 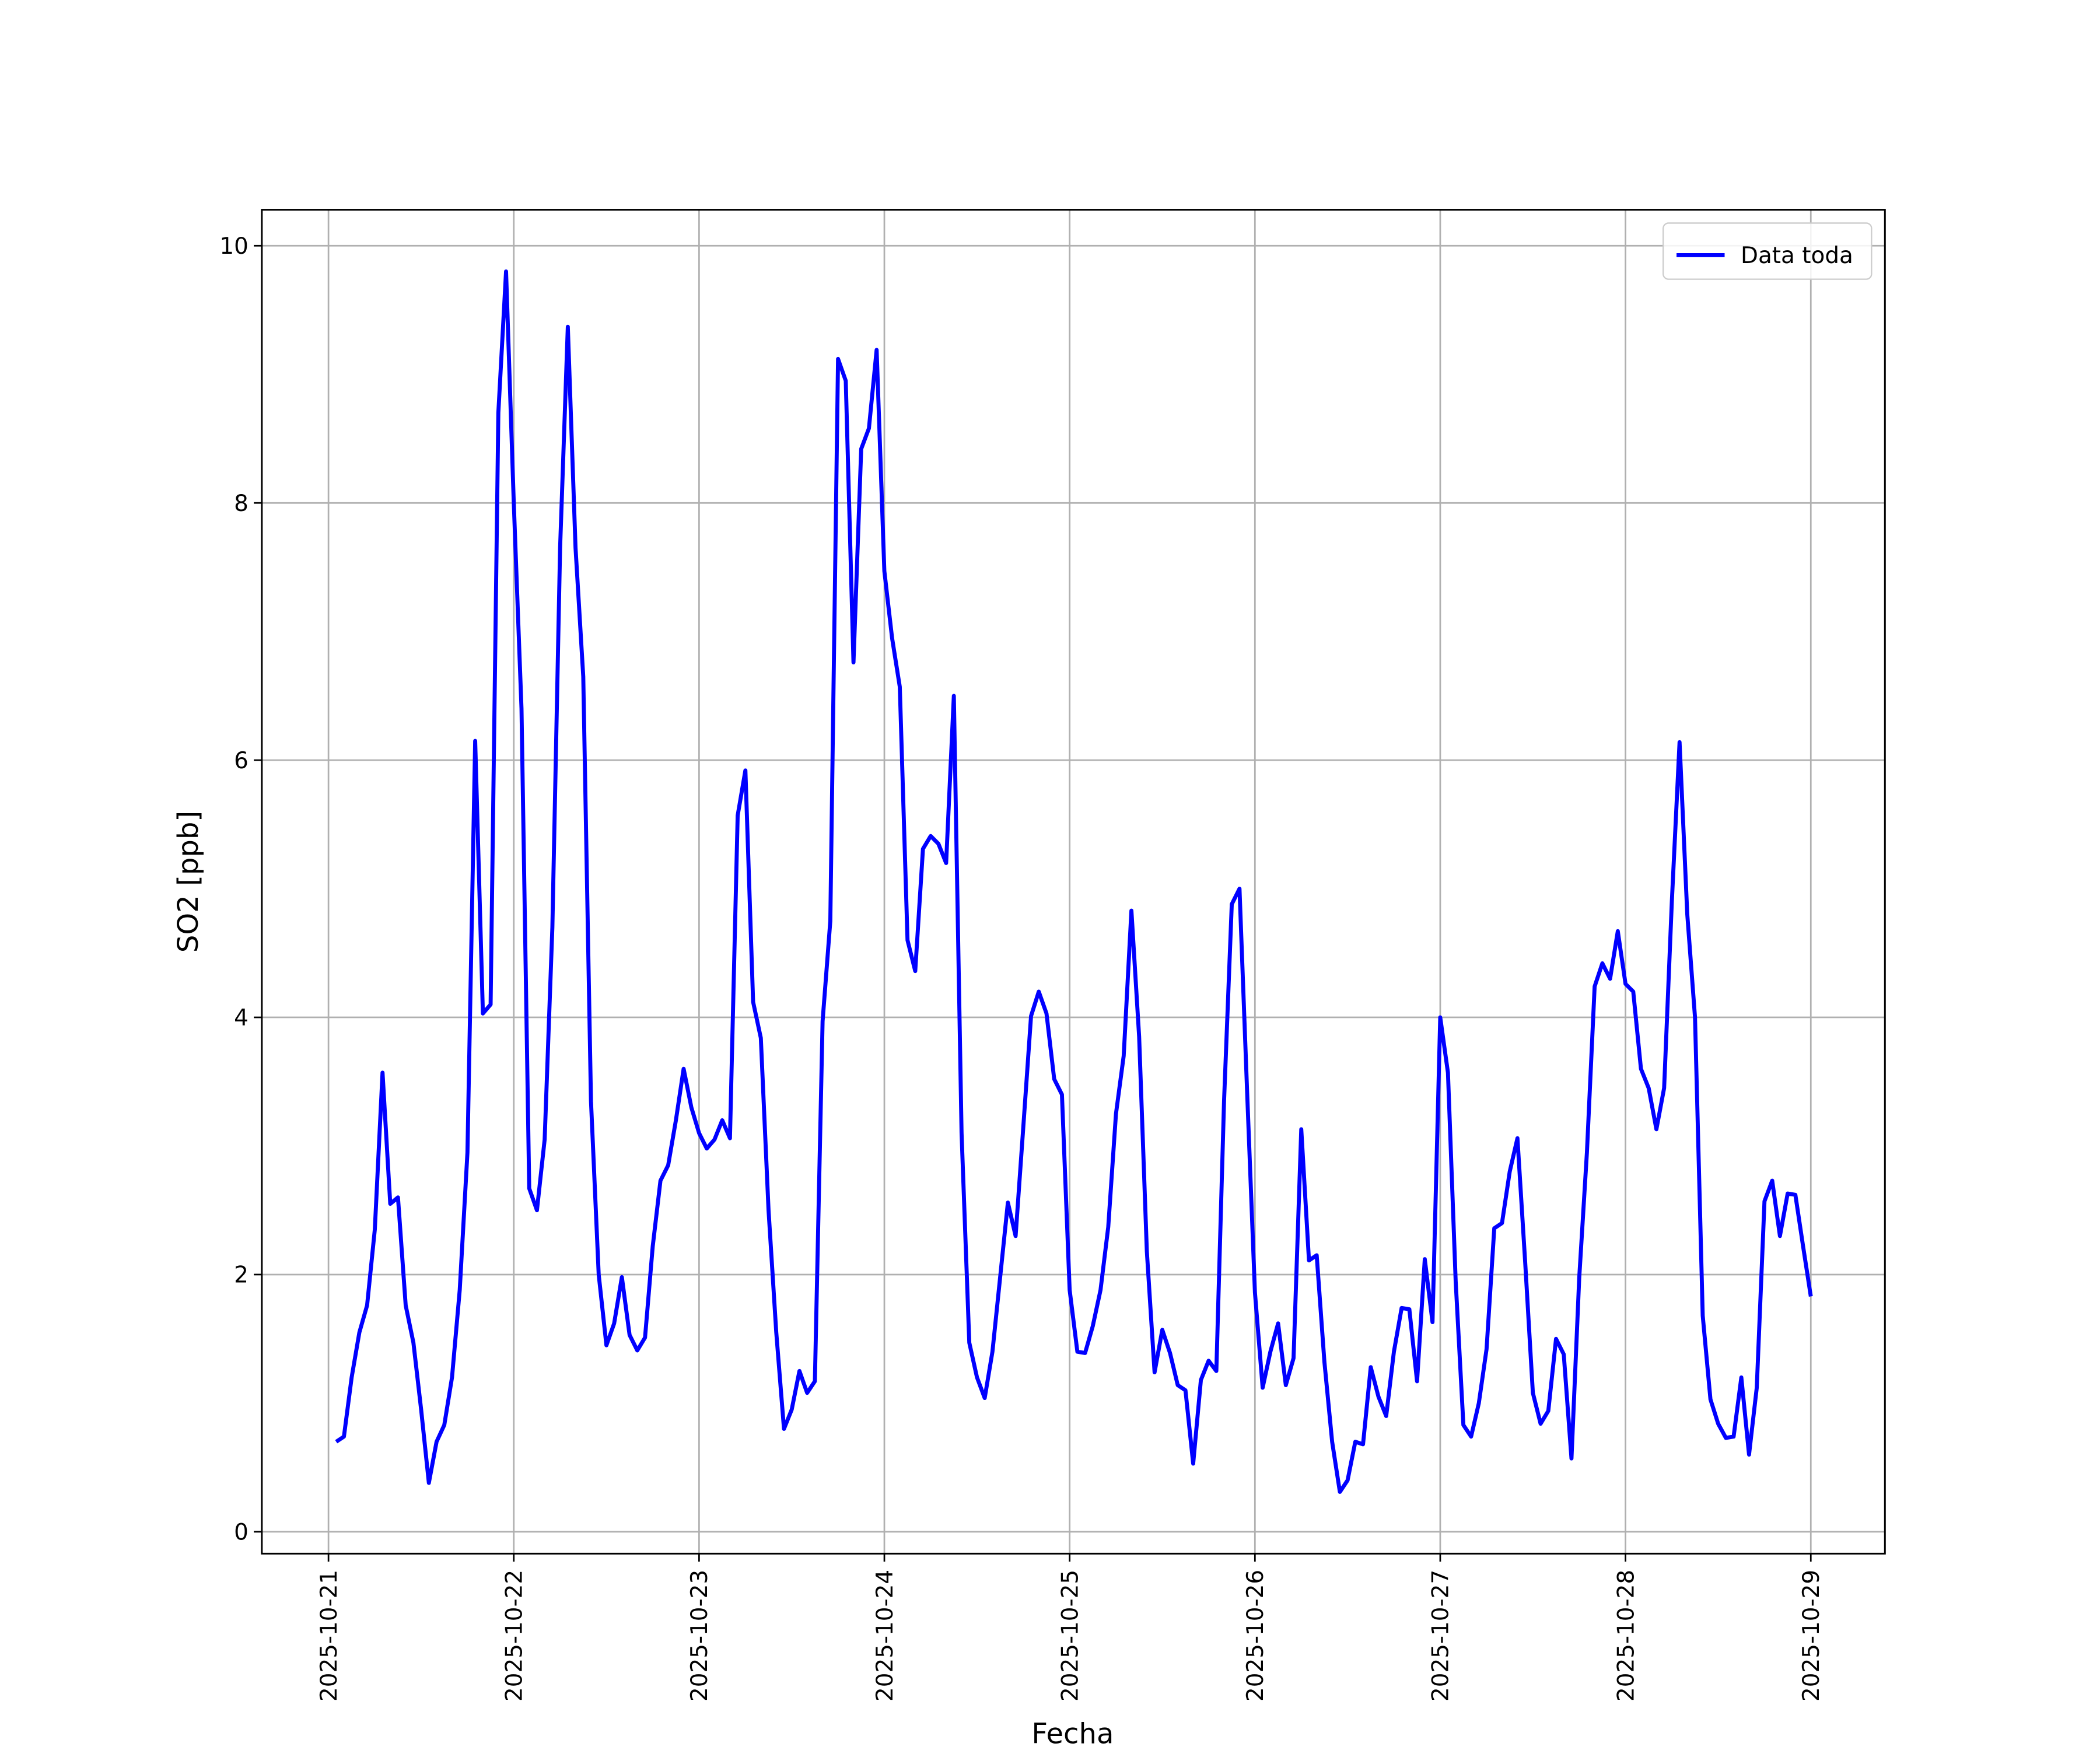 I want to click on y-tick-label: 10, so click(x=234, y=246).